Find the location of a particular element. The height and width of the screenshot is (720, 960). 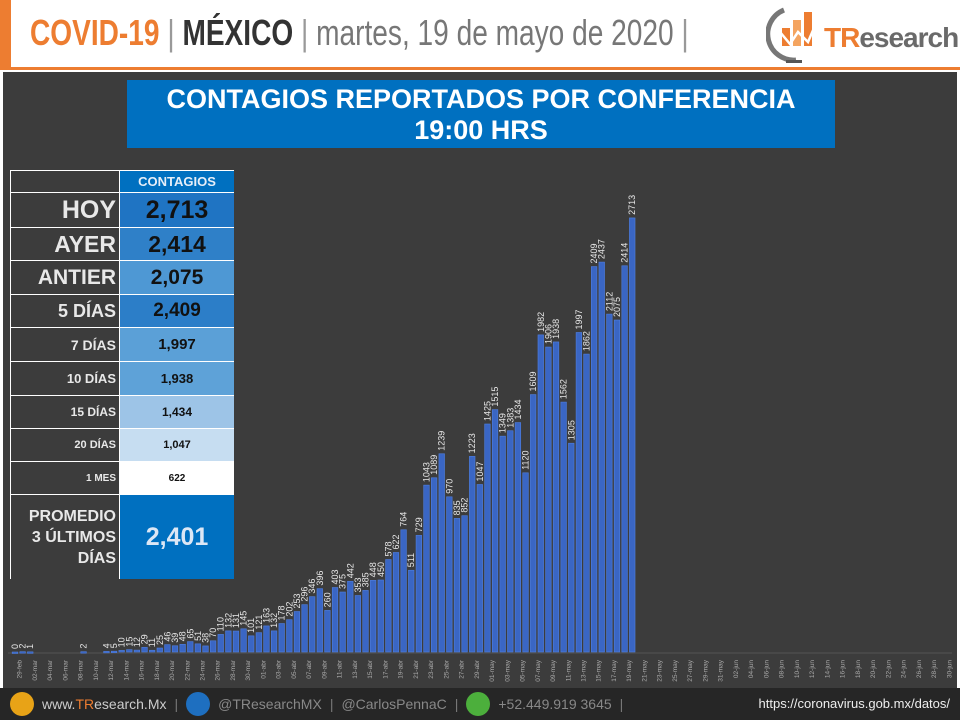

chart-title-line2: 19:00 HRS is located at coordinates (481, 130).